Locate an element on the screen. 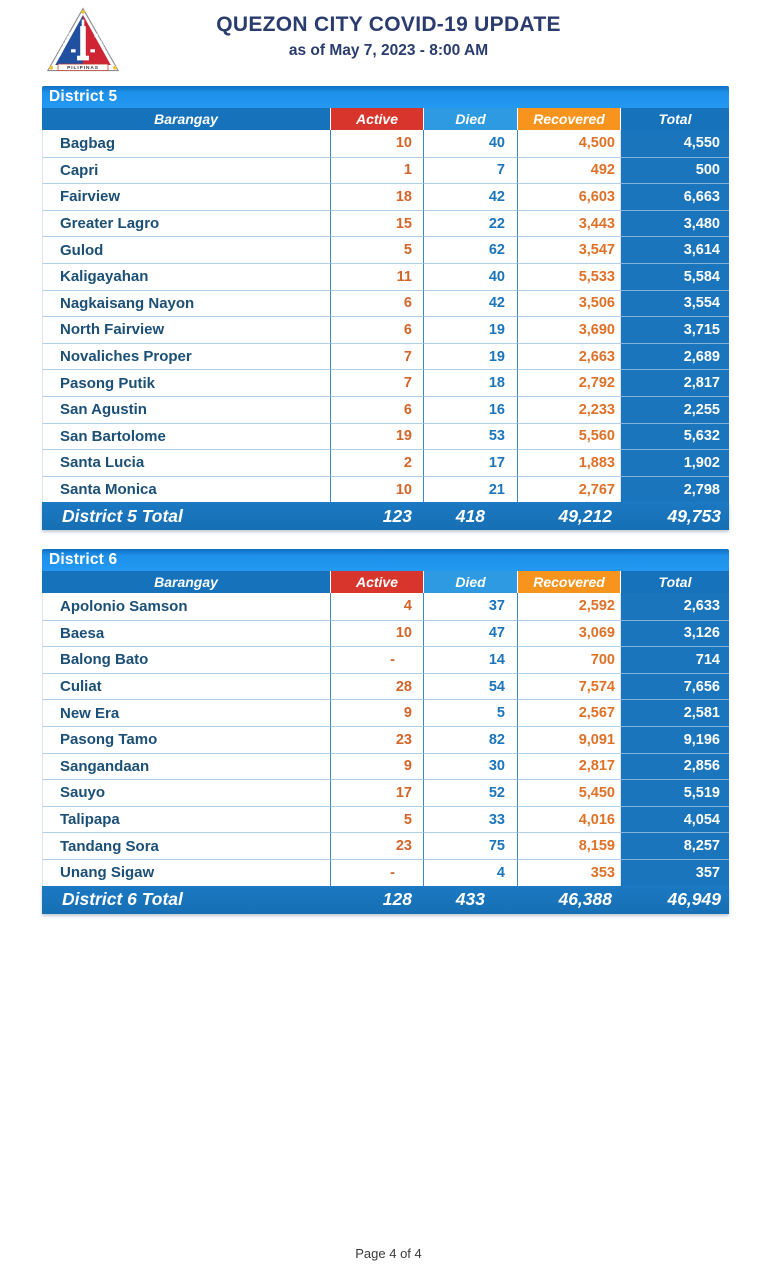 The width and height of the screenshot is (777, 1280). total-cell: 2,817 is located at coordinates (674, 382).